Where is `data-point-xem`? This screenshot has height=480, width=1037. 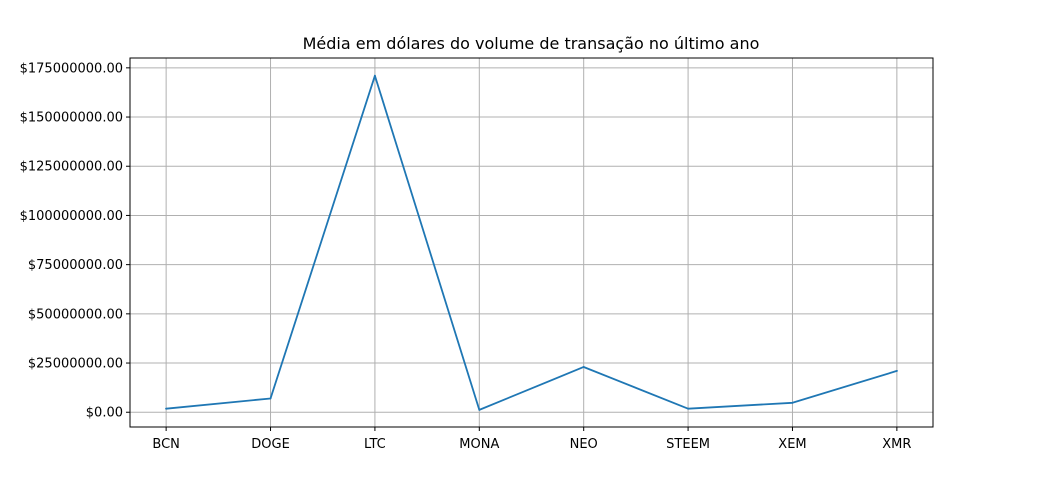 data-point-xem is located at coordinates (792, 402).